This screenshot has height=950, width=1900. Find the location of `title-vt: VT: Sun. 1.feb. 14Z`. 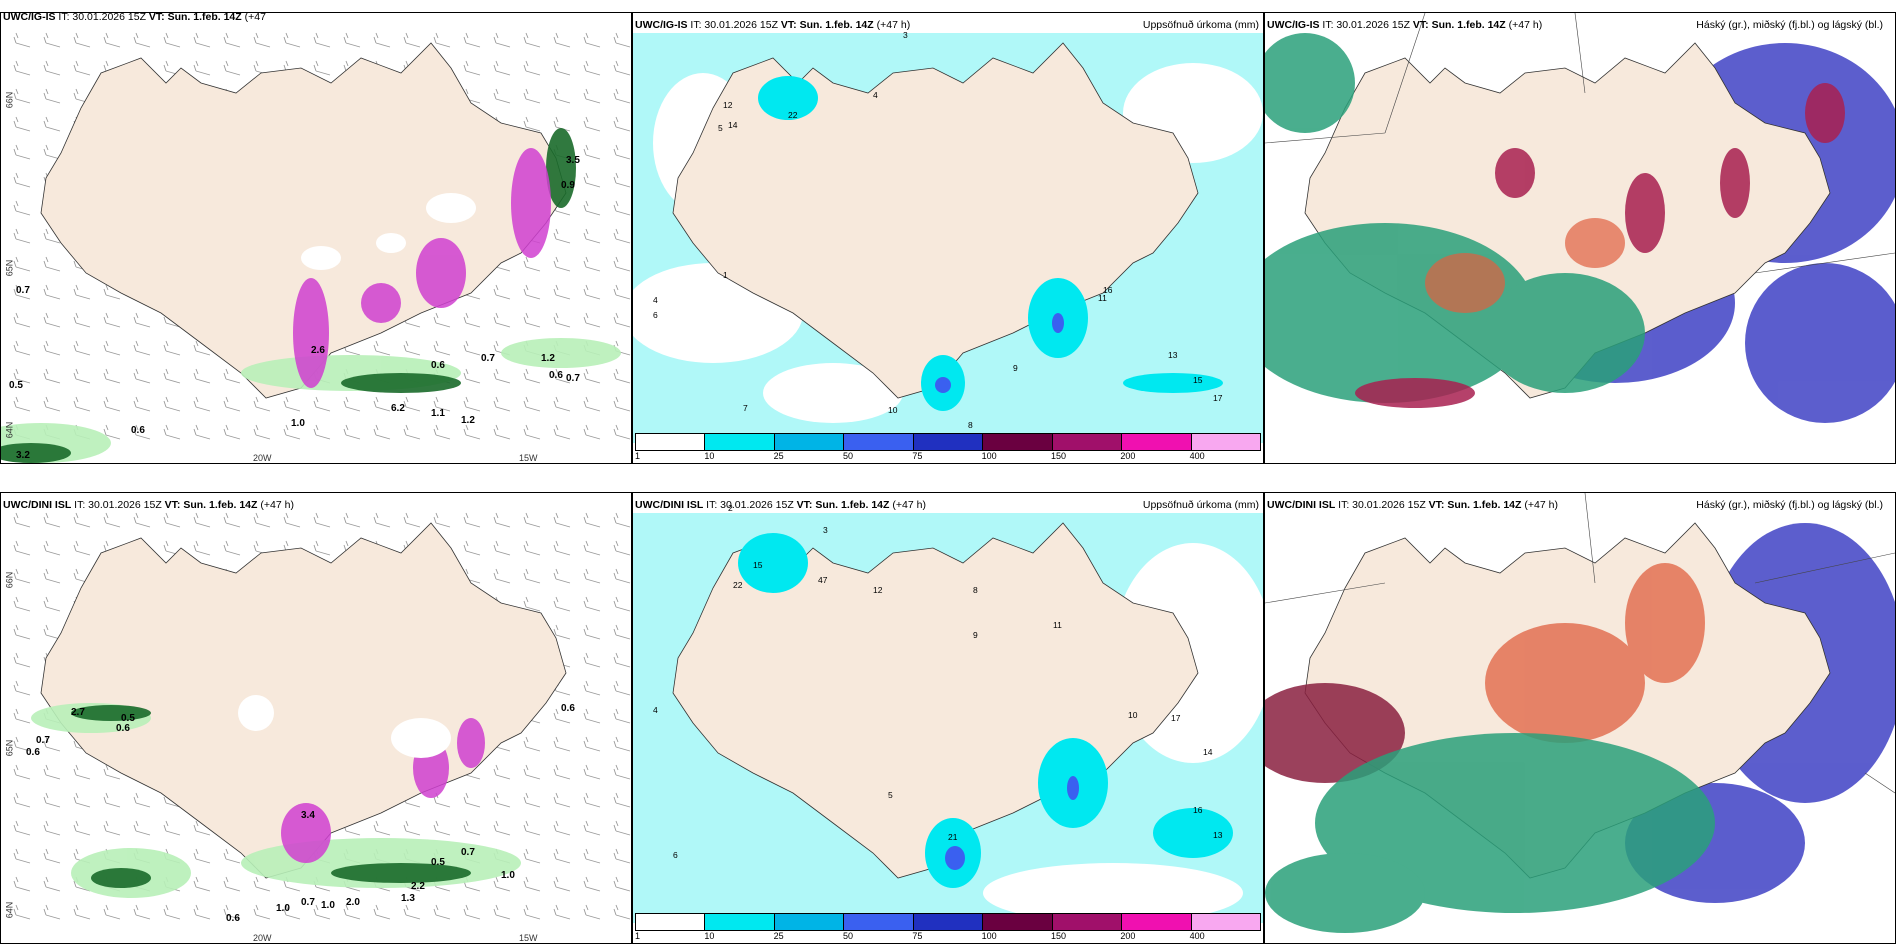

title-vt: VT: Sun. 1.feb. 14Z is located at coordinates (195, 17).